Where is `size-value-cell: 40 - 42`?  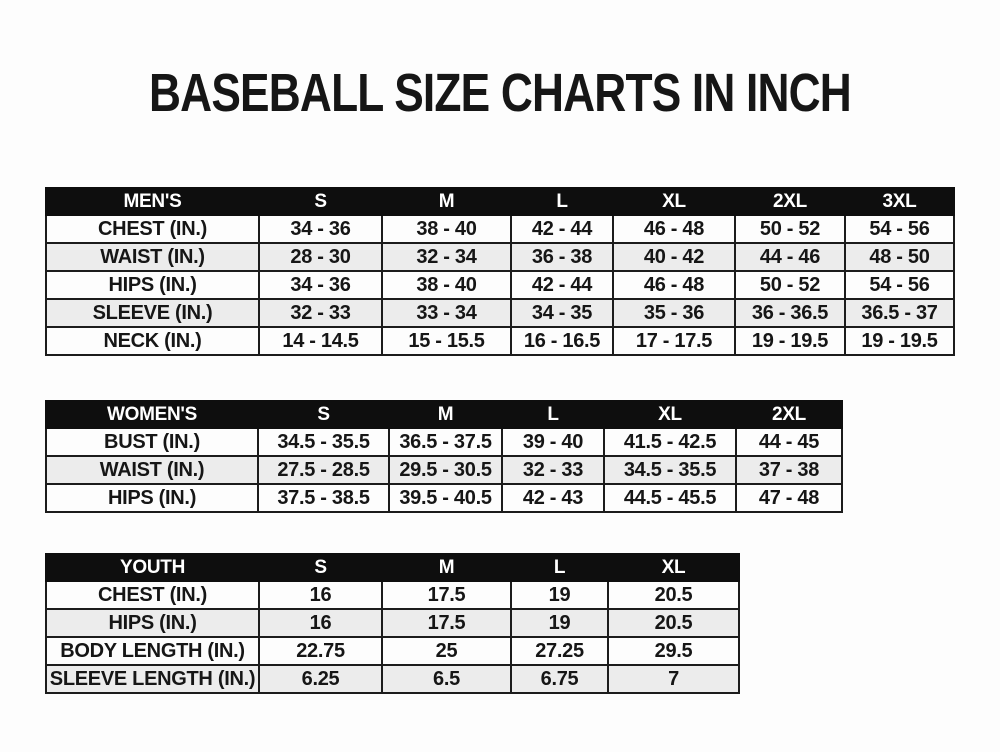
size-value-cell: 40 - 42 is located at coordinates (674, 257).